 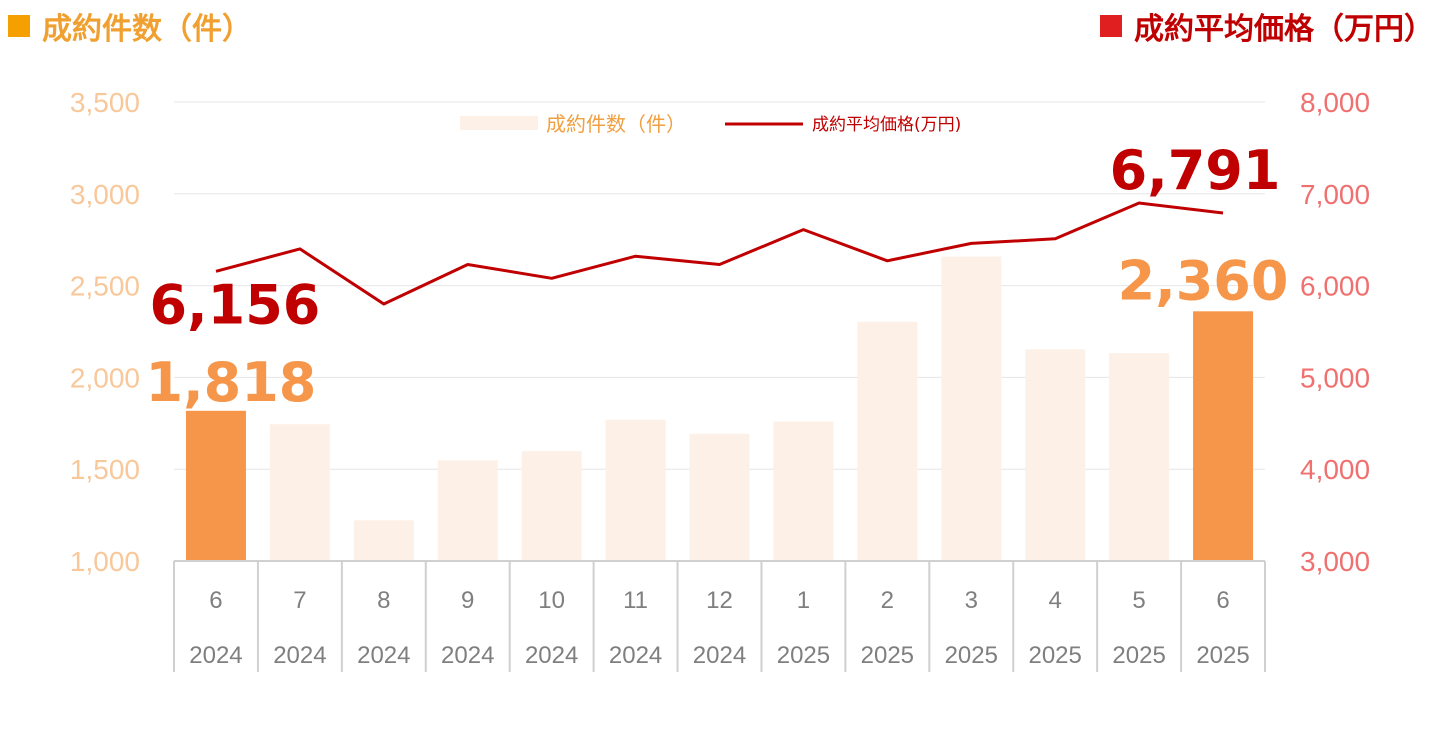 I want to click on left-tick-label: 1,500, so click(x=105, y=469).